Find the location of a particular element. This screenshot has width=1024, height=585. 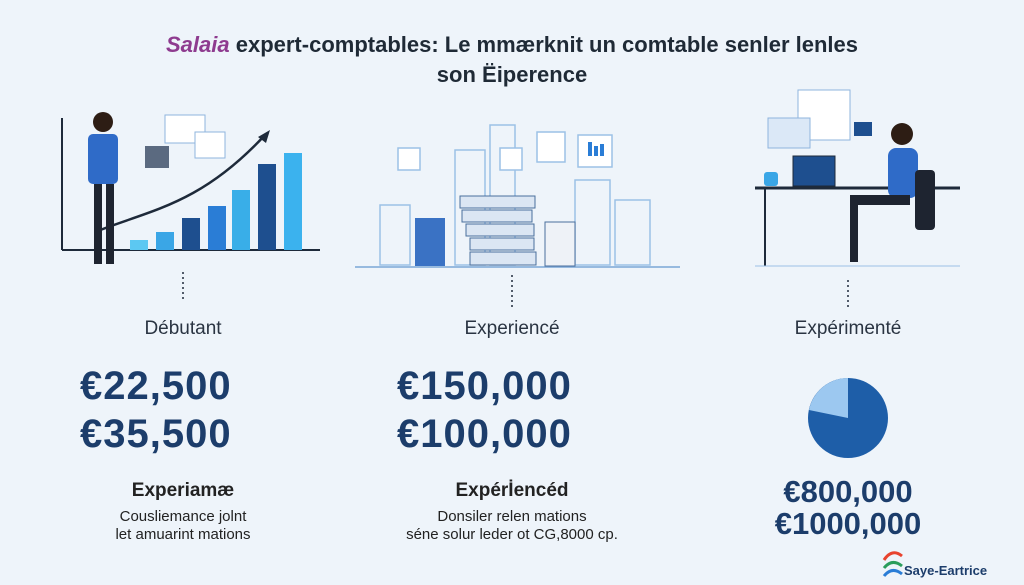

growth-illustration is located at coordinates (190, 188).